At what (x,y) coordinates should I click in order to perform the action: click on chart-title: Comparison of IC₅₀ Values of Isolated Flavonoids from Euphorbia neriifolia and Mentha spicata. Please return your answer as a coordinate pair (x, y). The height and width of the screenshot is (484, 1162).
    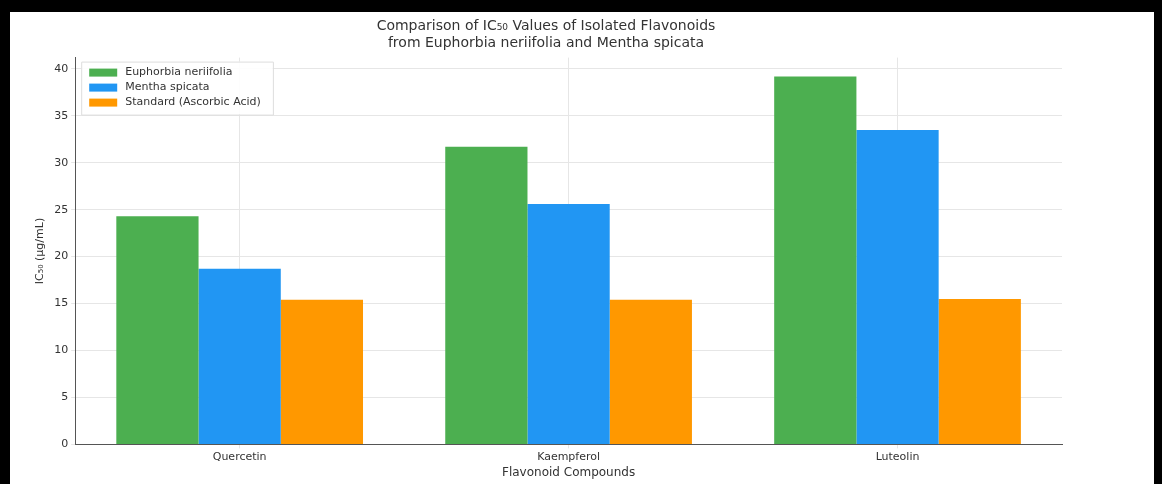
    Looking at the image, I should click on (546, 33).